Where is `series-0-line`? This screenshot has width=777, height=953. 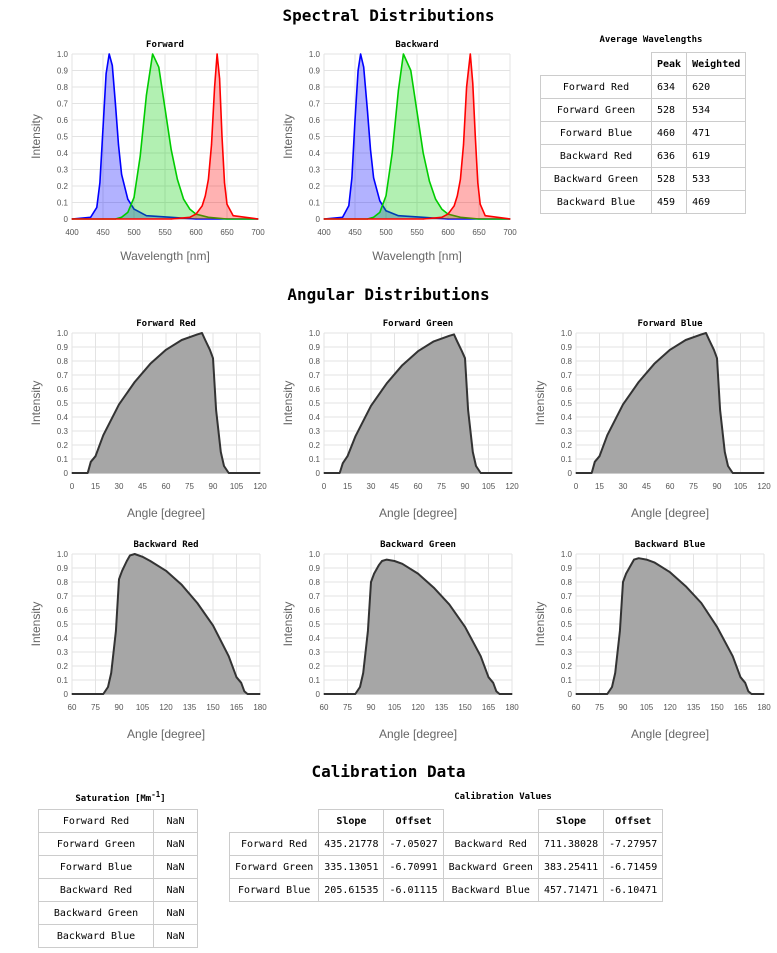
series-0-line is located at coordinates (418, 626).